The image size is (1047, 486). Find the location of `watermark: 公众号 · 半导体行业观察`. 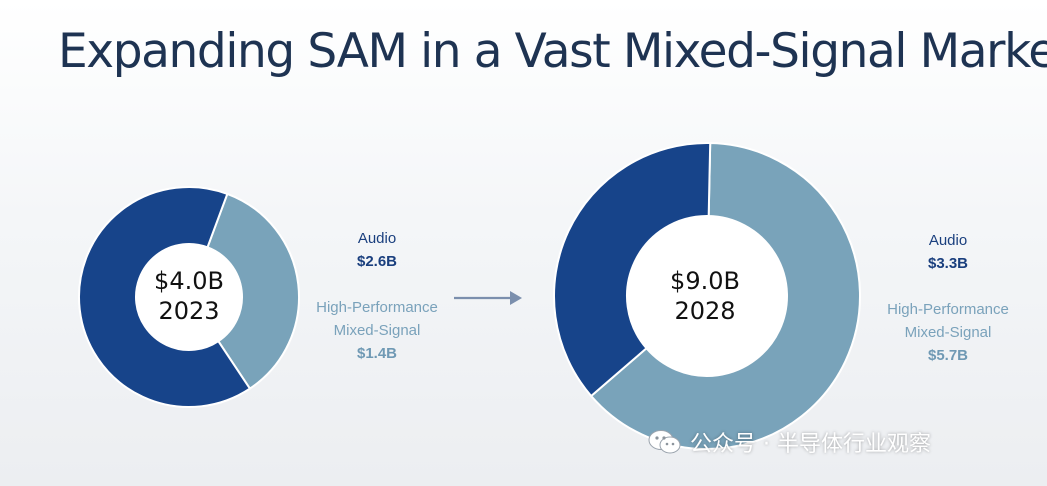

watermark: 公众号 · 半导体行业观察 is located at coordinates (789, 442).